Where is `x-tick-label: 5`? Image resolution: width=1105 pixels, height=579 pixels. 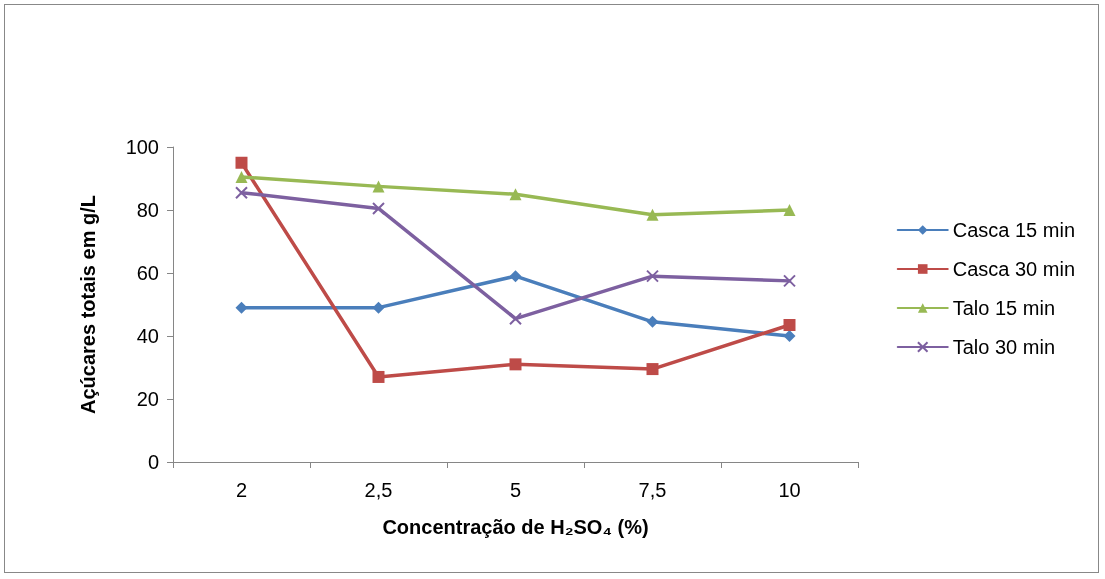
x-tick-label: 5 is located at coordinates (515, 490).